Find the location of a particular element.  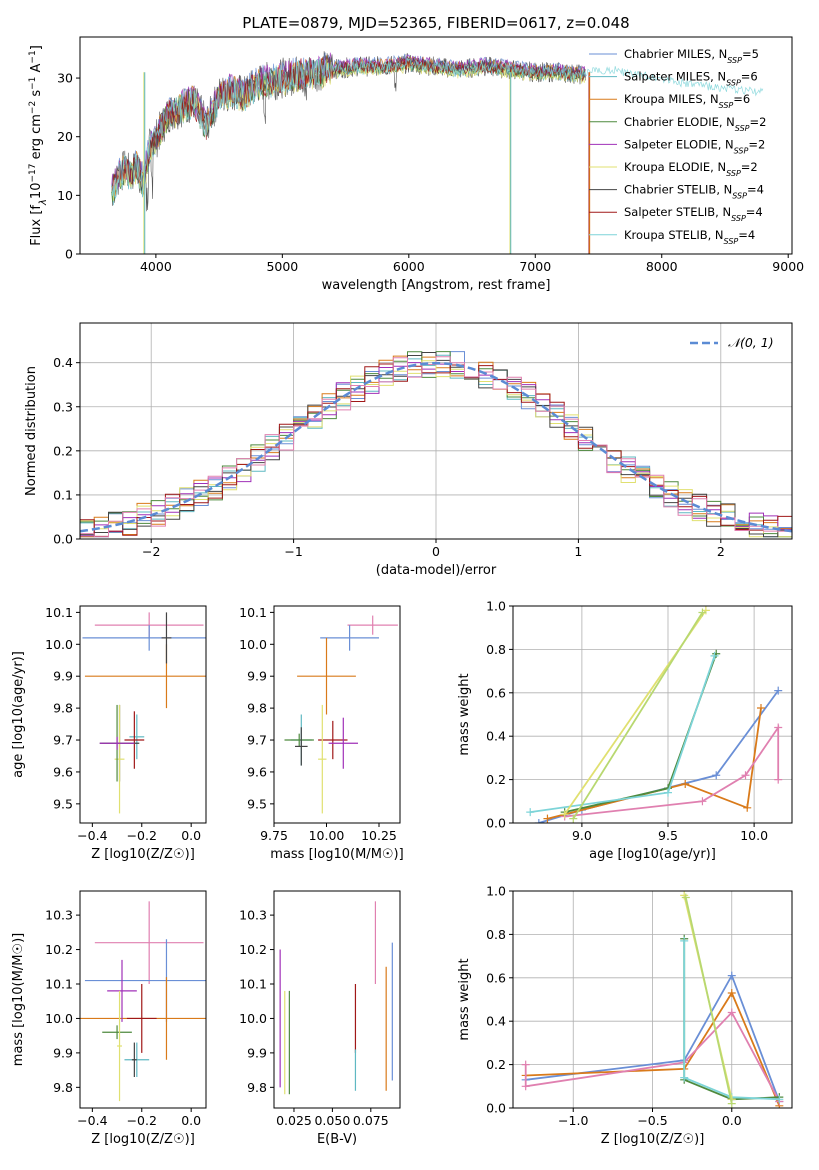

x-tick-label: −1.0 is located at coordinates (573, 1120).